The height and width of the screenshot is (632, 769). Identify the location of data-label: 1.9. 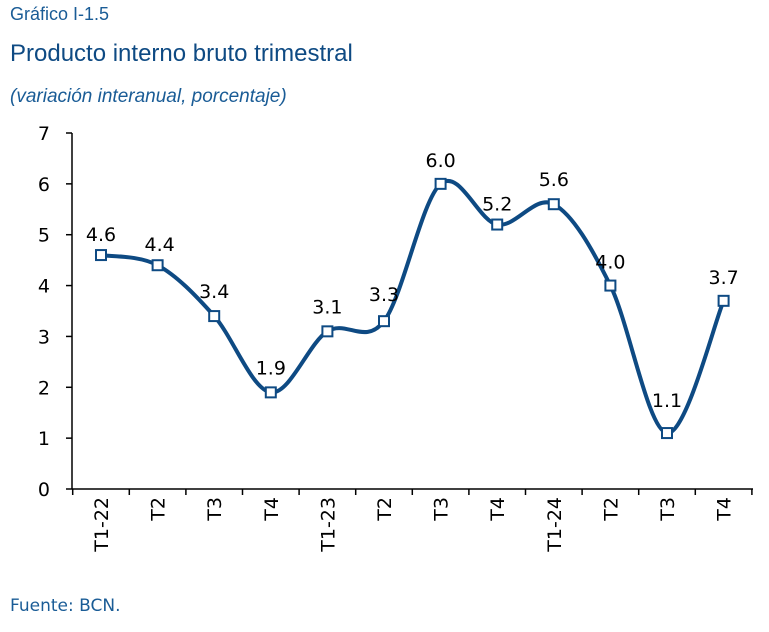
(271, 368).